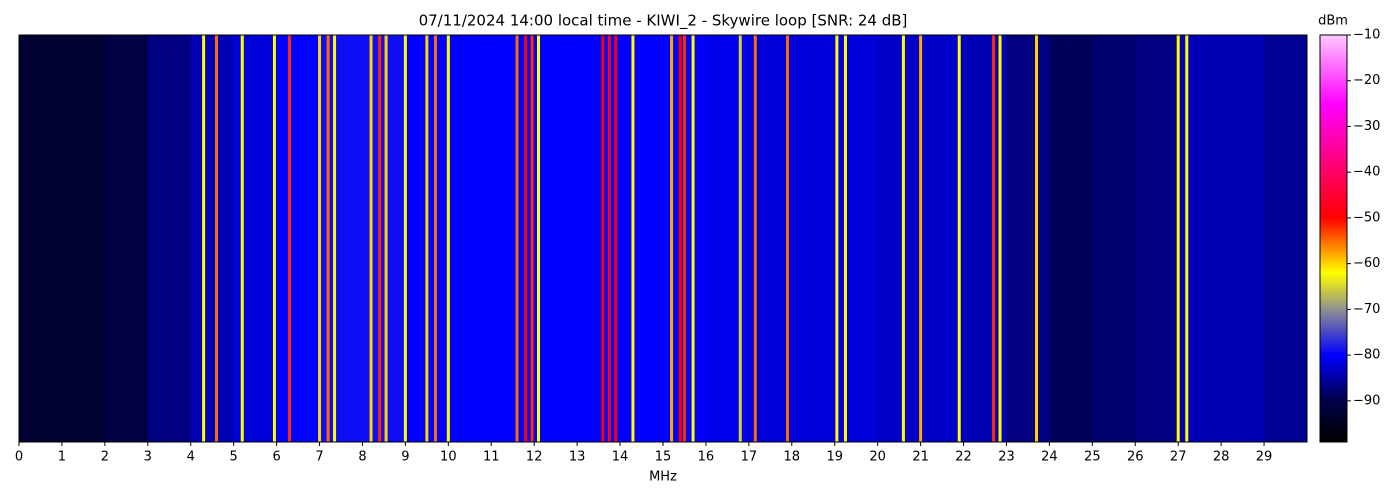  What do you see at coordinates (276, 457) in the screenshot?
I see `x-tick-label: 6` at bounding box center [276, 457].